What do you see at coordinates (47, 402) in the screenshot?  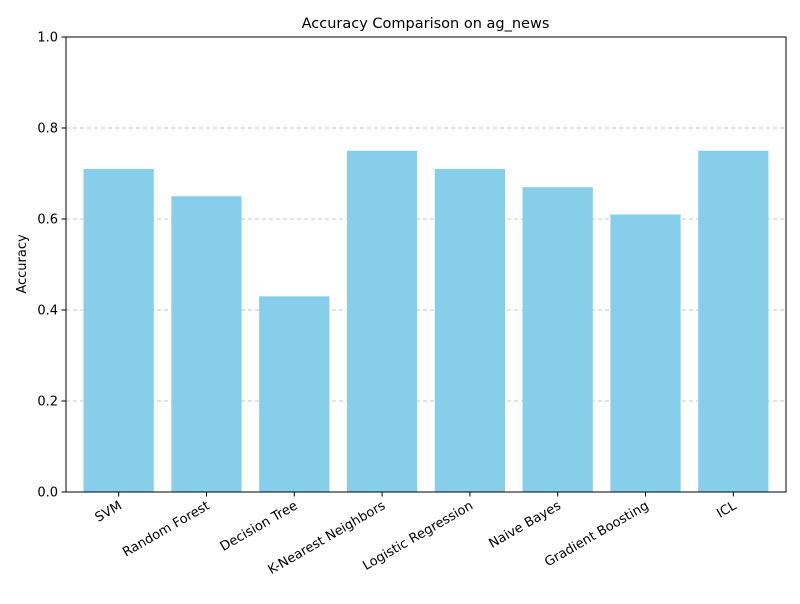 I see `y-tick-label: 0.2` at bounding box center [47, 402].